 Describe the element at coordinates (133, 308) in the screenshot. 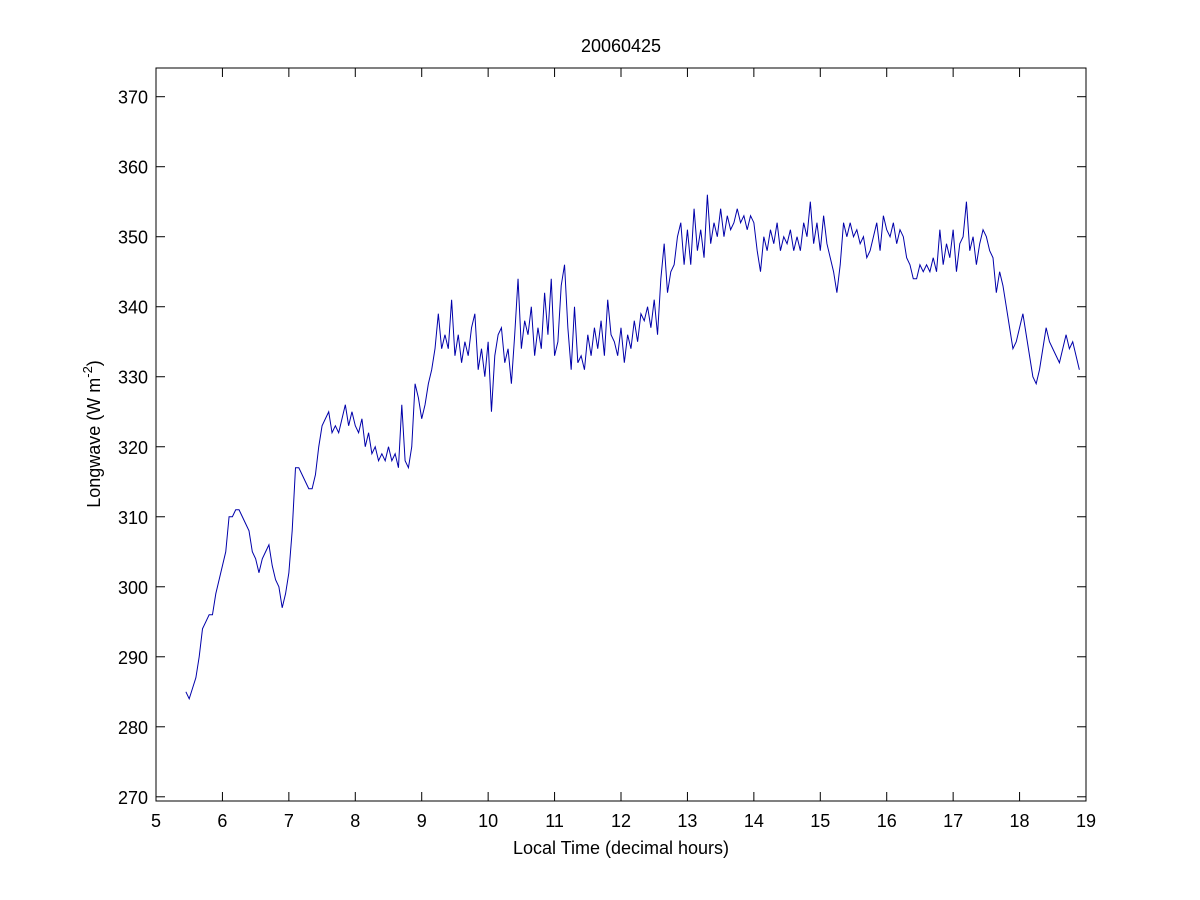

I see `y-tick-label: 340` at that location.